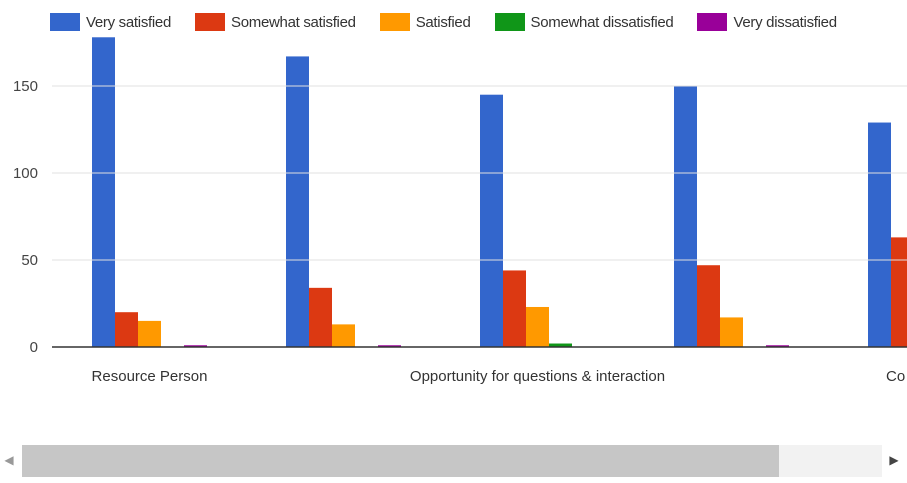 The height and width of the screenshot is (483, 907). What do you see at coordinates (9, 460) in the screenshot?
I see `scroll-left-icon: ◀` at bounding box center [9, 460].